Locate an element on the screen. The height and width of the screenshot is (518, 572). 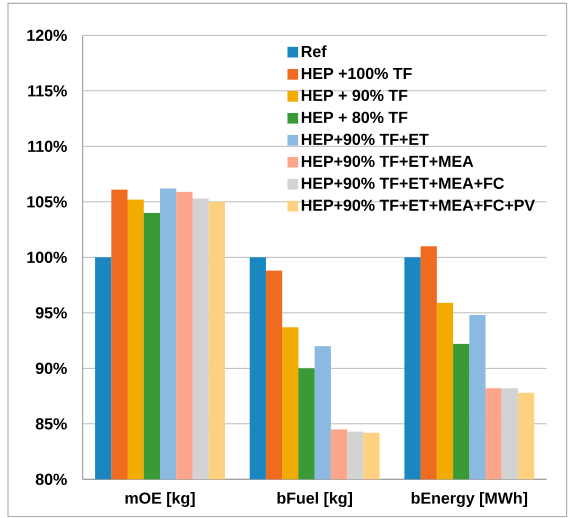
legend-label: HEP+90% TF+ET+MEA+FC is located at coordinates (403, 183).